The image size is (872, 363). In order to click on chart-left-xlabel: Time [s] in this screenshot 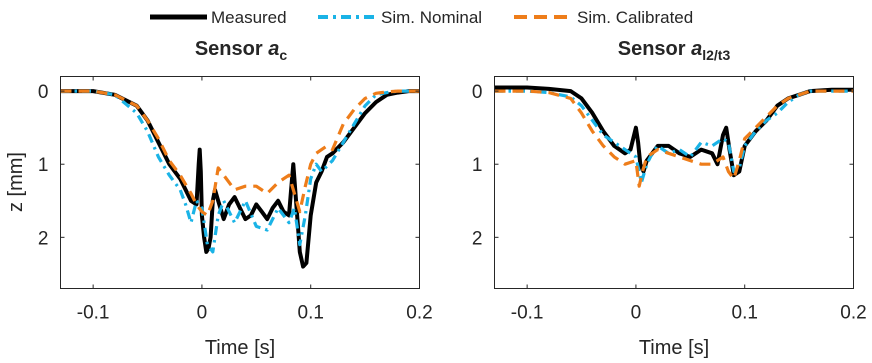, I will do `click(240, 348)`.